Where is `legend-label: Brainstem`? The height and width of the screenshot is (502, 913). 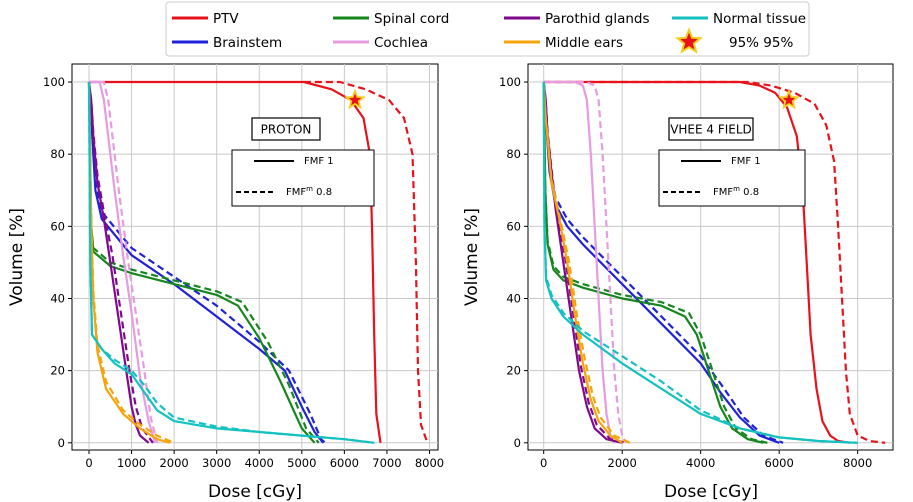
legend-label: Brainstem is located at coordinates (247, 43).